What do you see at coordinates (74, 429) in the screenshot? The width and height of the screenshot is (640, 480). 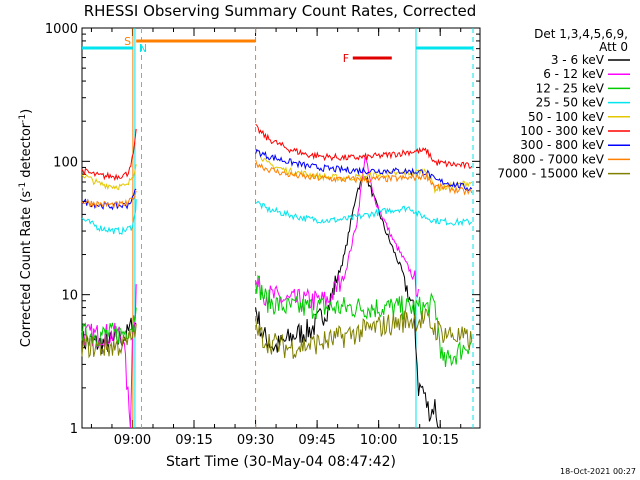 I see `y-tick-label: 1` at bounding box center [74, 429].